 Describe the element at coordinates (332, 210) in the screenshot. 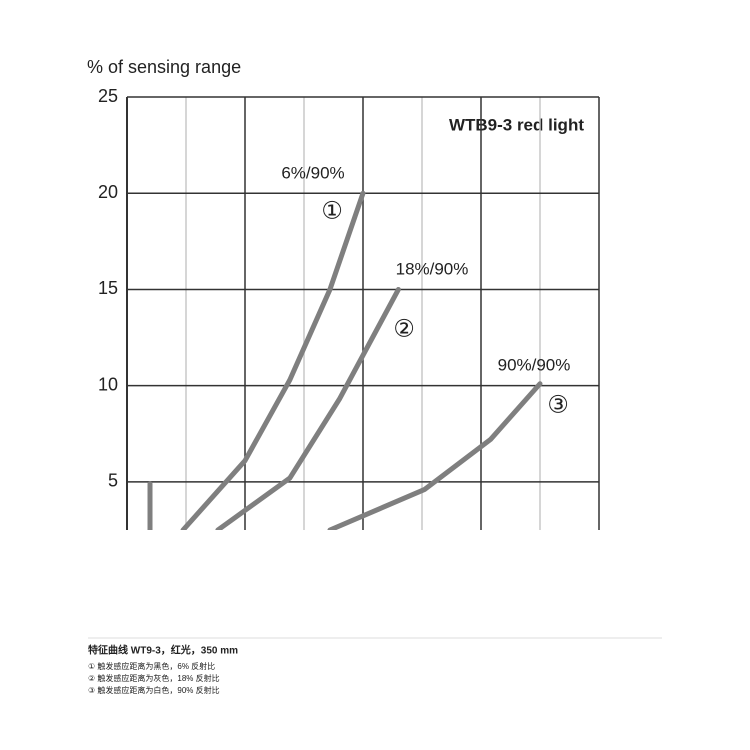

I see `series-marker: ①` at that location.